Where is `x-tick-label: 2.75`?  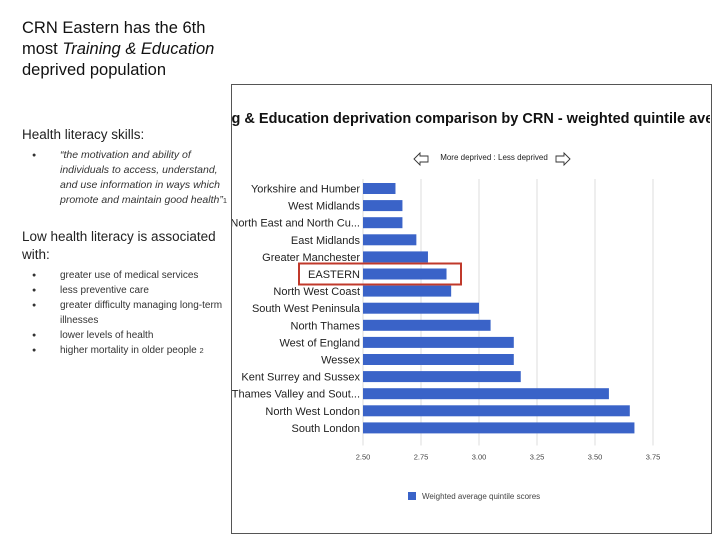 x-tick-label: 2.75 is located at coordinates (421, 457).